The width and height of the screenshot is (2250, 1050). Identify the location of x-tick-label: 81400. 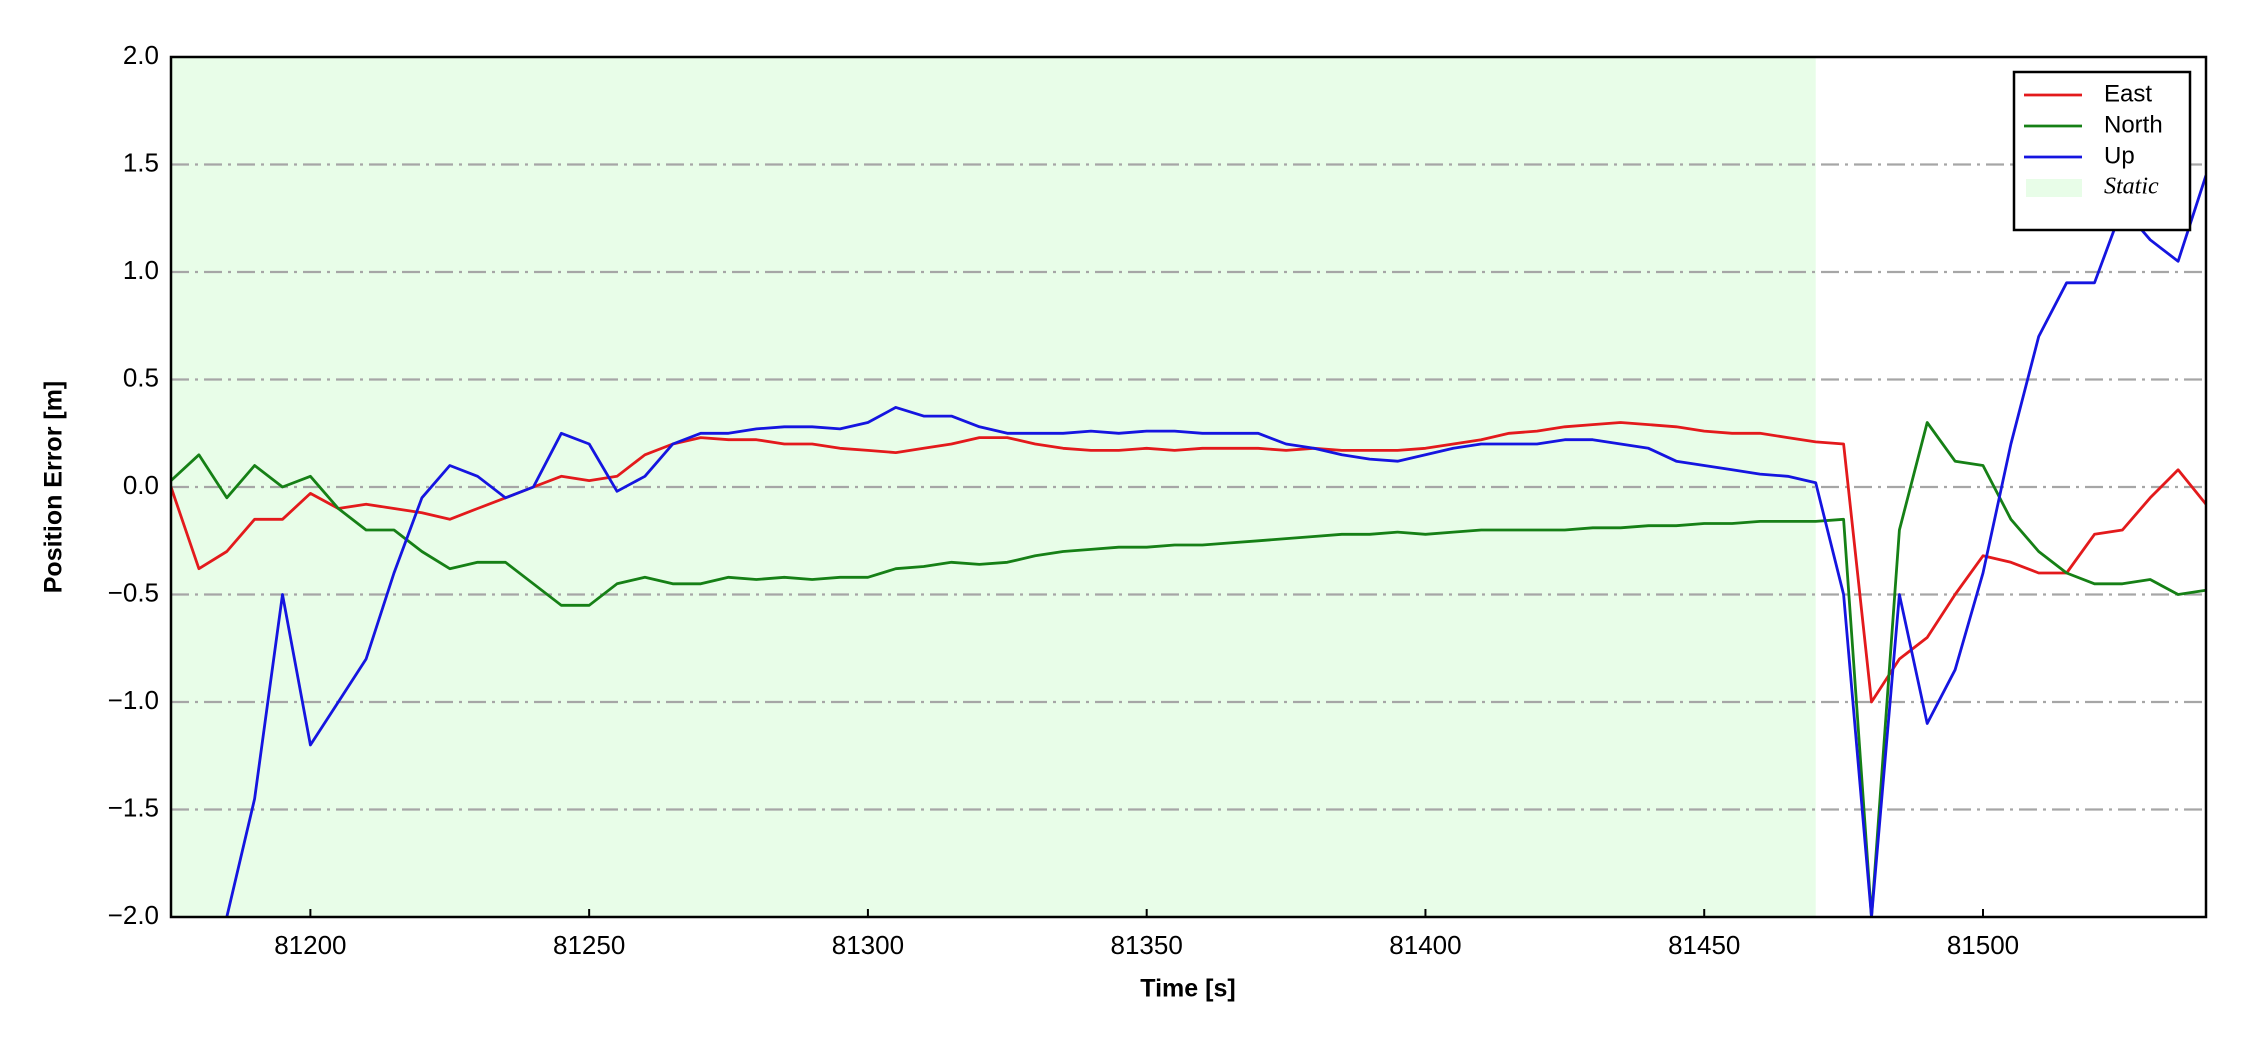
(1425, 945).